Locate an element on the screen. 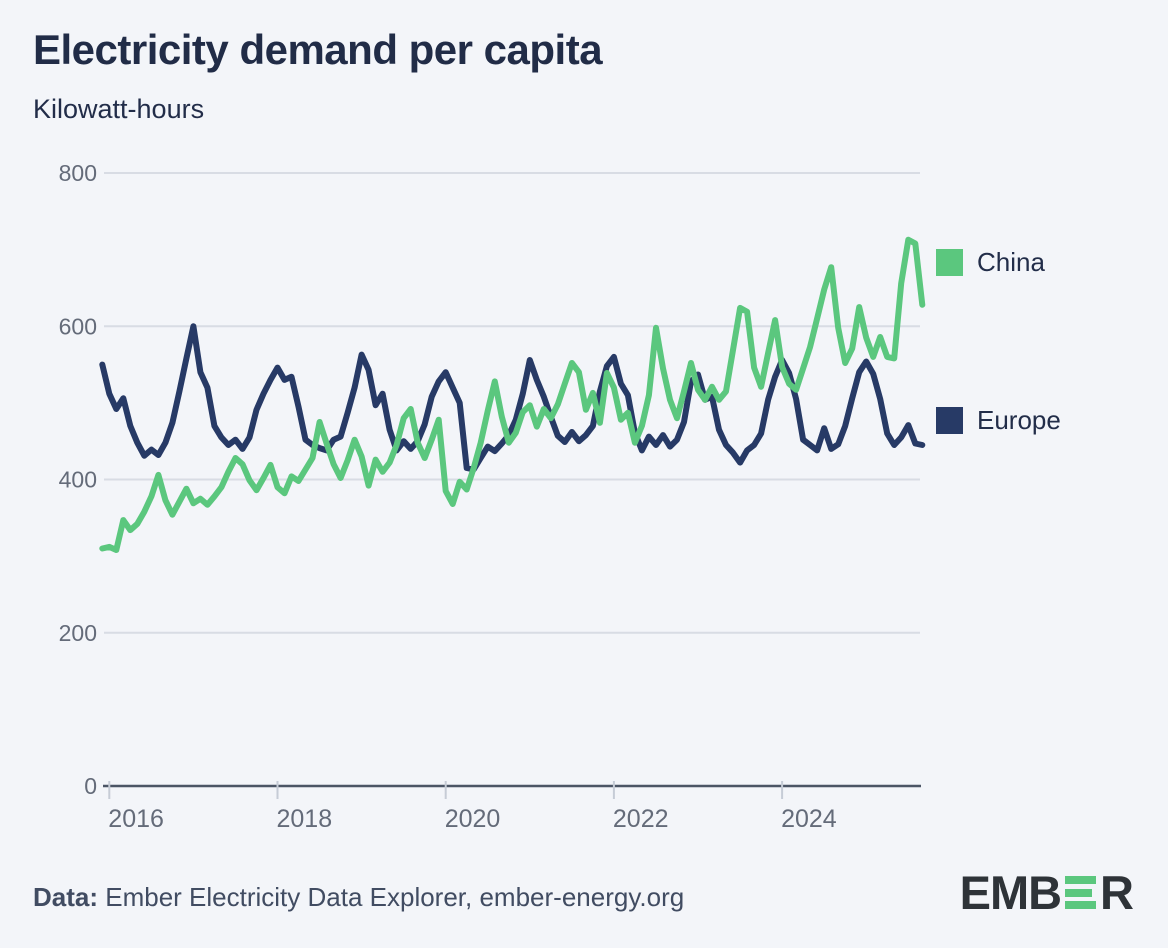 The height and width of the screenshot is (948, 1168). x-tick-label: 2024 is located at coordinates (809, 819).